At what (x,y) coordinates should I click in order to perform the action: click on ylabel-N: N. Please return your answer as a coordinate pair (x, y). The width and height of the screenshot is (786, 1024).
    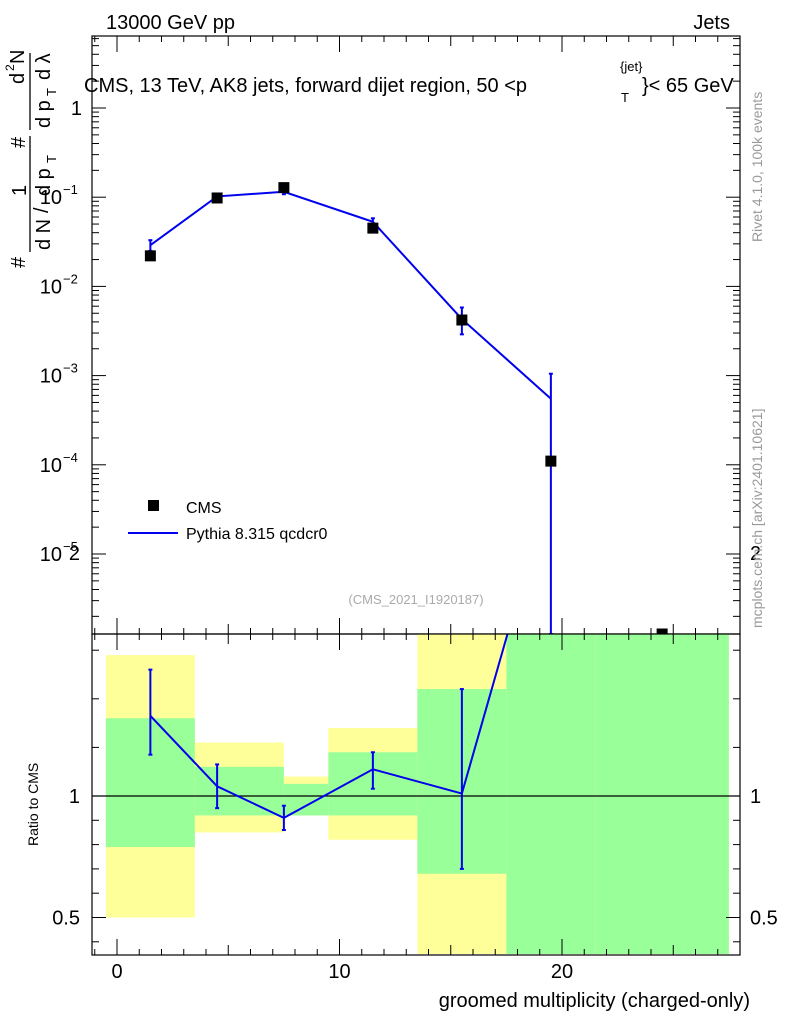
    Looking at the image, I should click on (18, 57).